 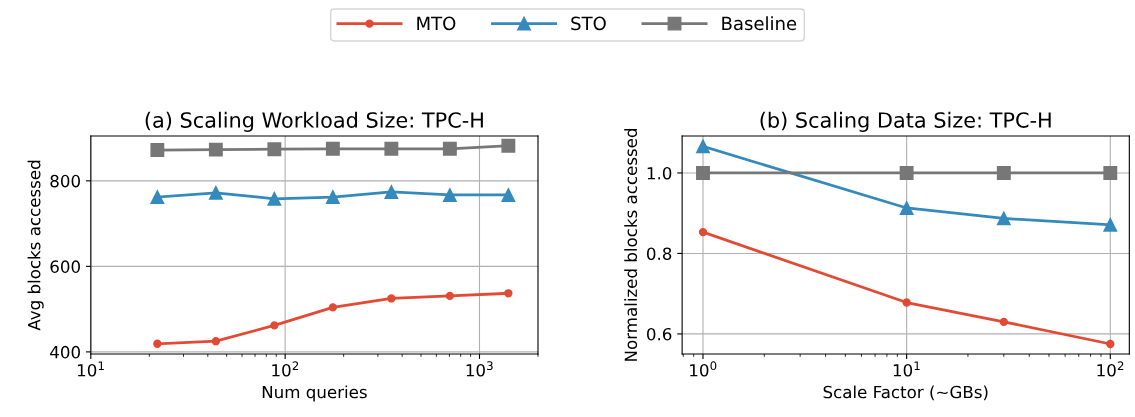 I want to click on y-tick-label: 0.8, so click(x=659, y=254).